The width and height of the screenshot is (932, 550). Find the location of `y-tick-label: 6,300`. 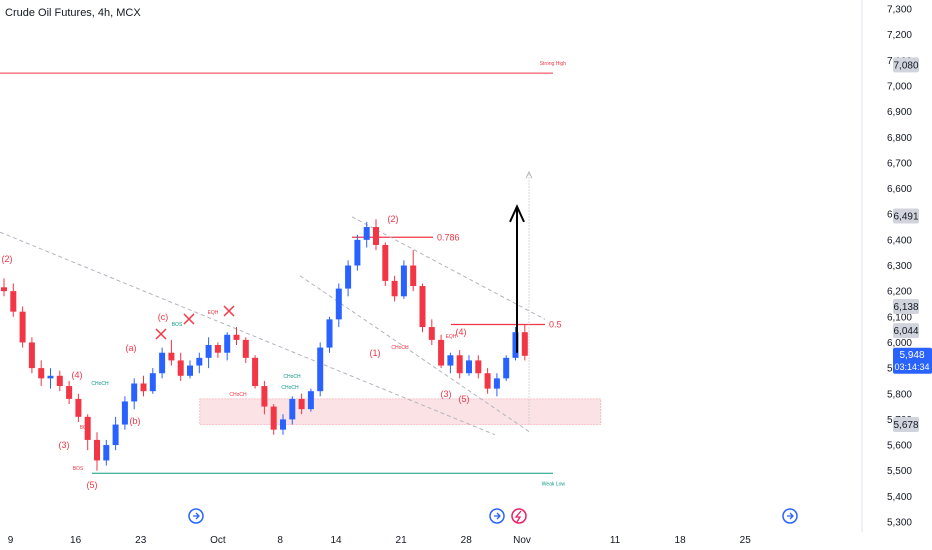

y-tick-label: 6,300 is located at coordinates (899, 266).